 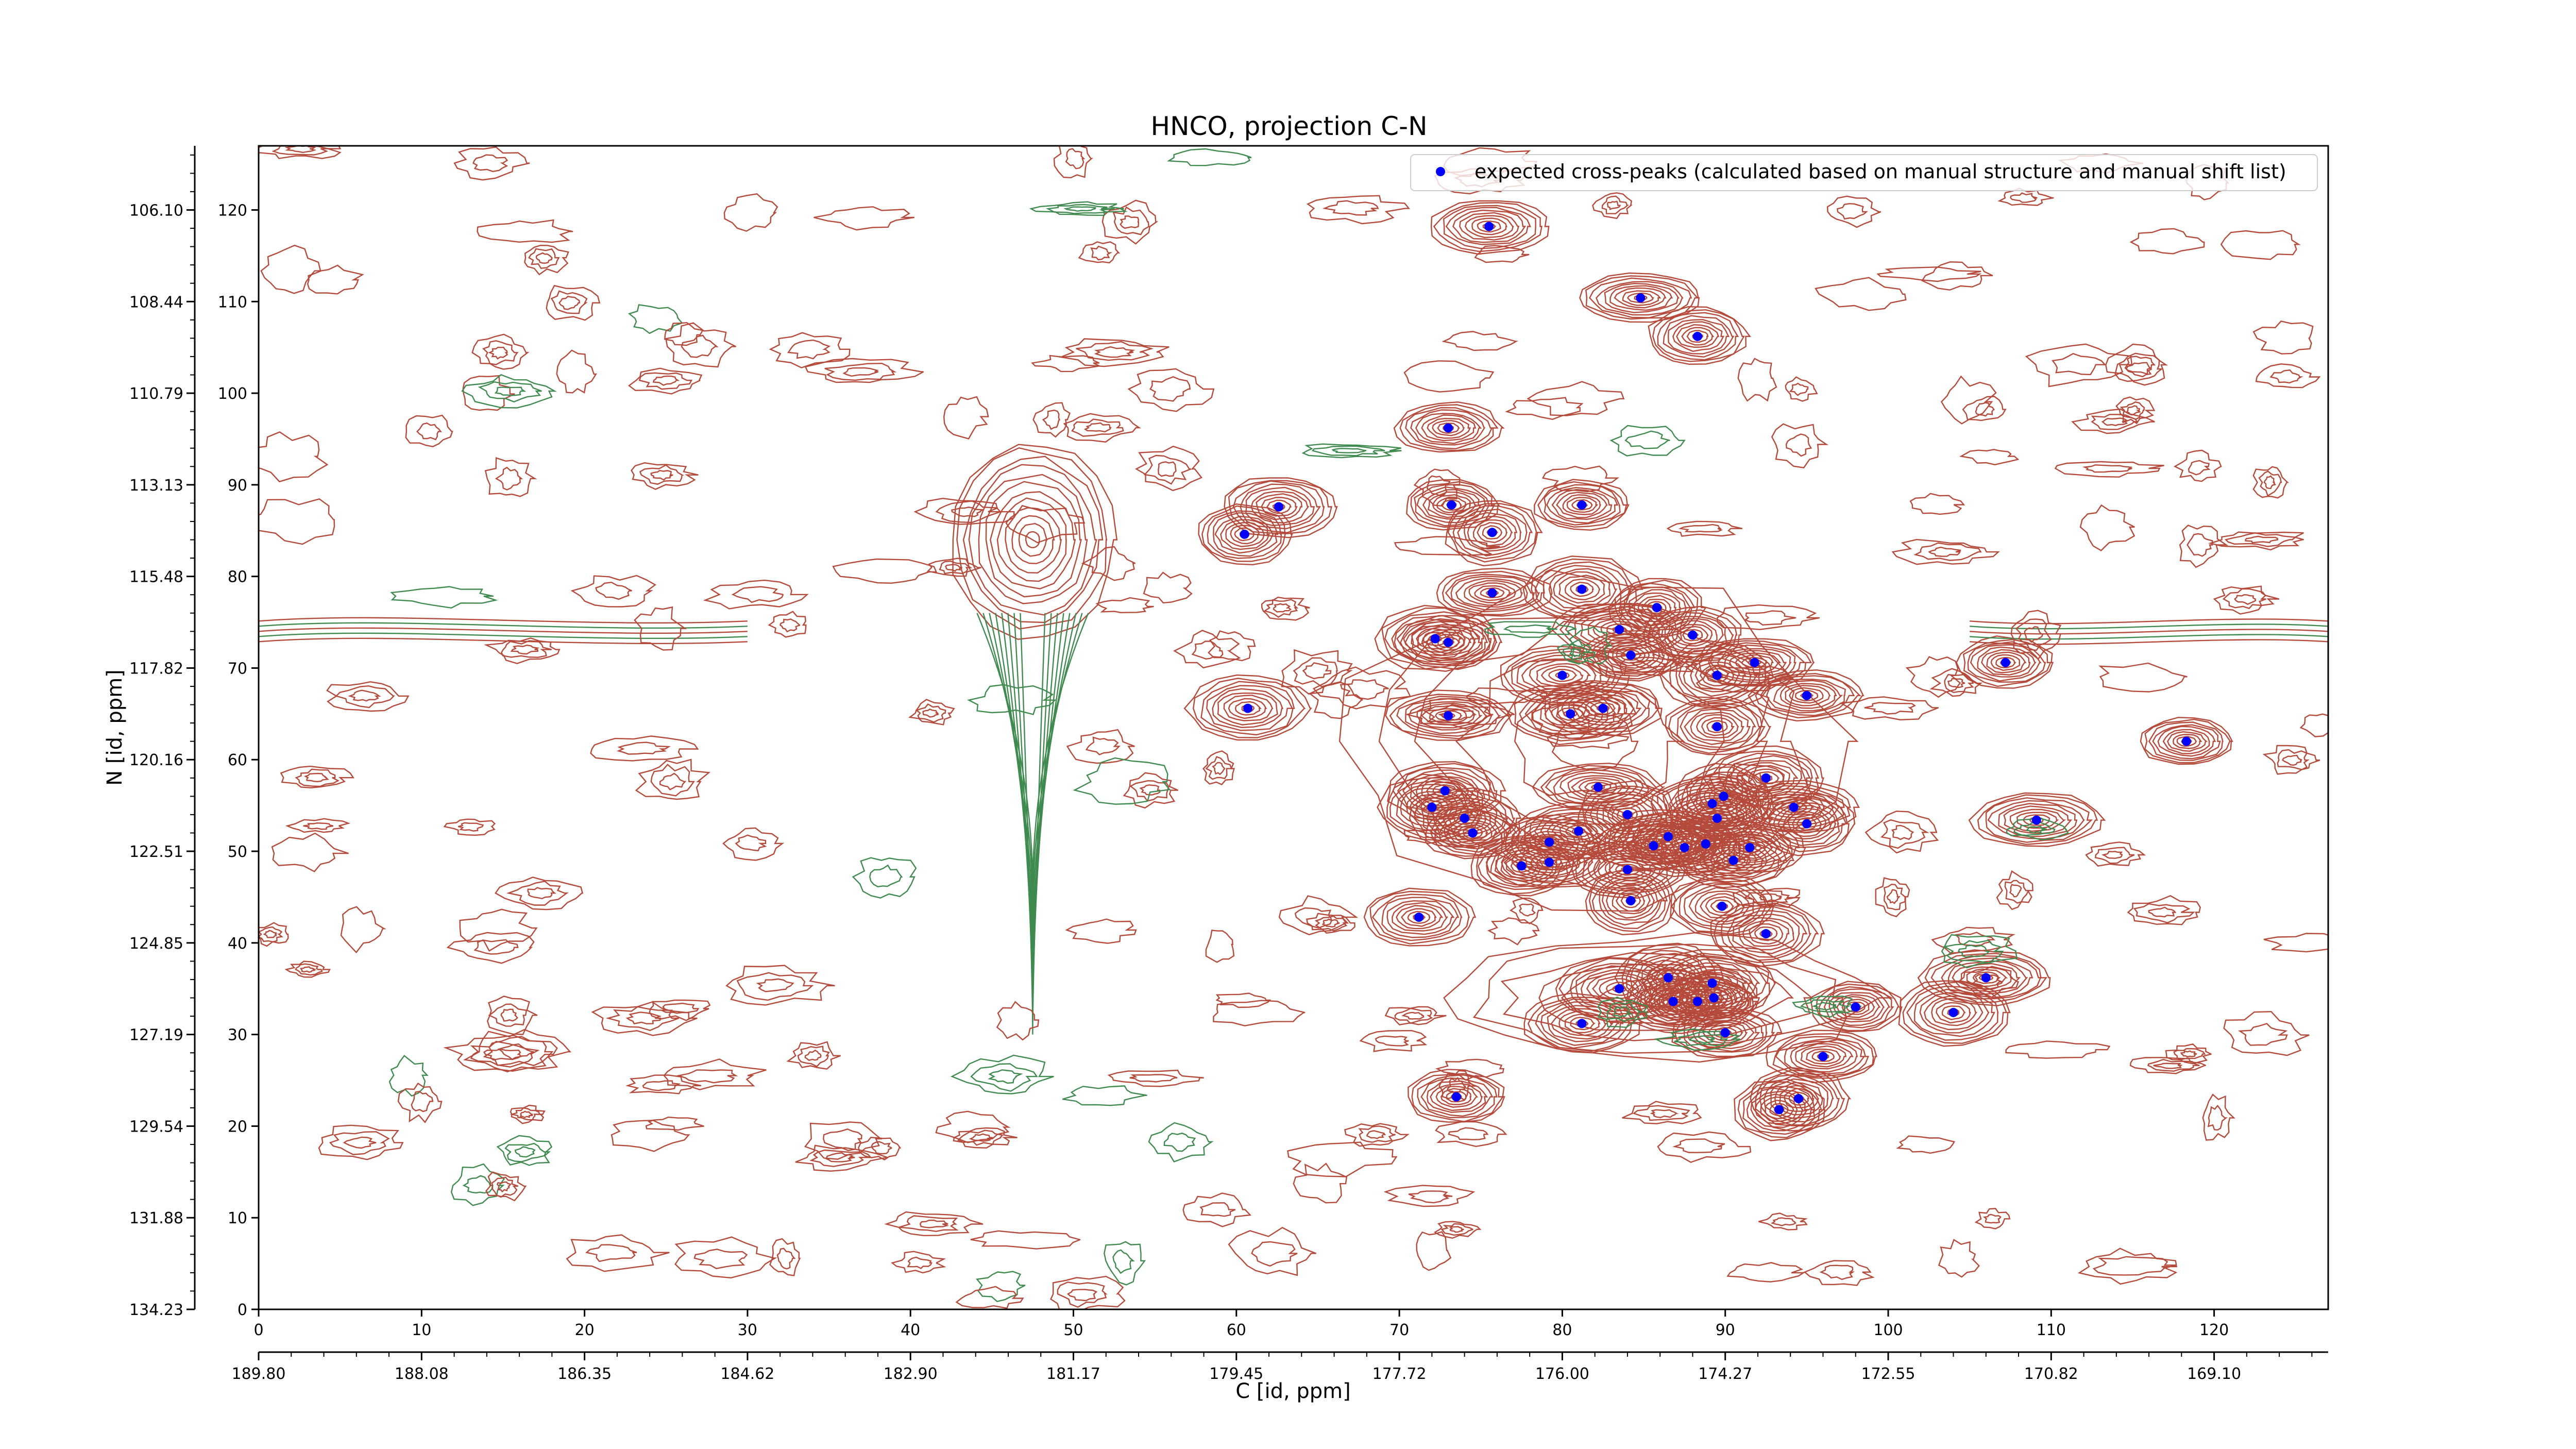 What do you see at coordinates (1288, 126) in the screenshot?
I see `chart-title: HNCO, projection C-N` at bounding box center [1288, 126].